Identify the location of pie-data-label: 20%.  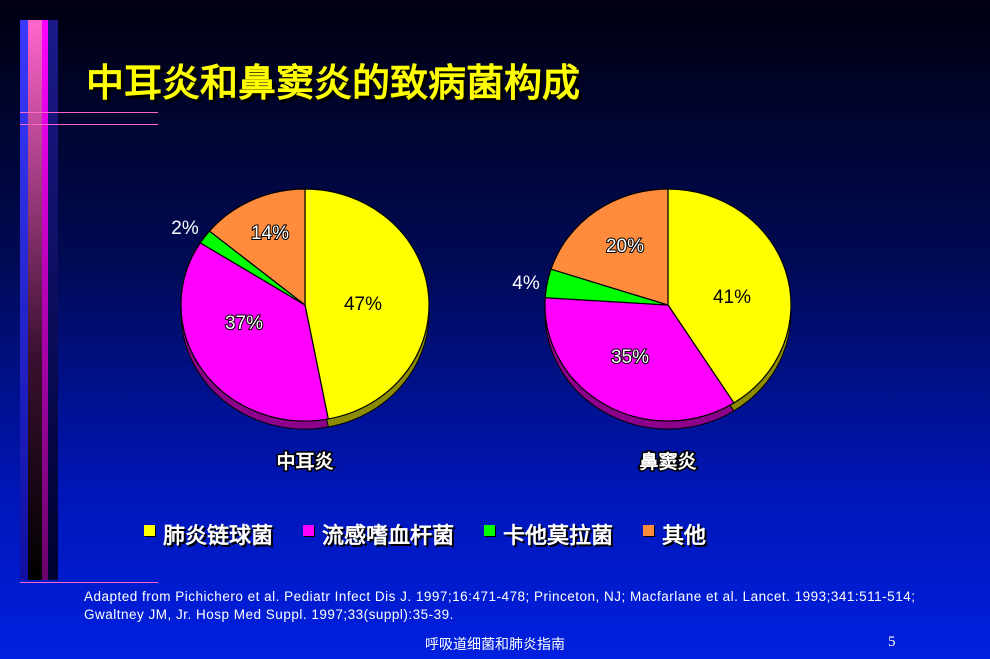
(625, 246).